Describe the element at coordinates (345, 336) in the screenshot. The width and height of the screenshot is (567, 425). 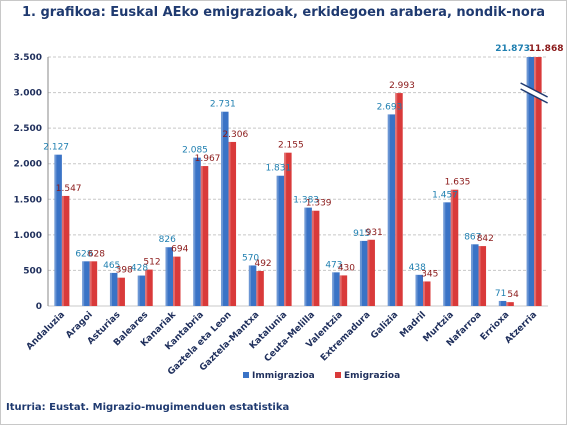
I see `x-tick-label: Extremadura` at that location.